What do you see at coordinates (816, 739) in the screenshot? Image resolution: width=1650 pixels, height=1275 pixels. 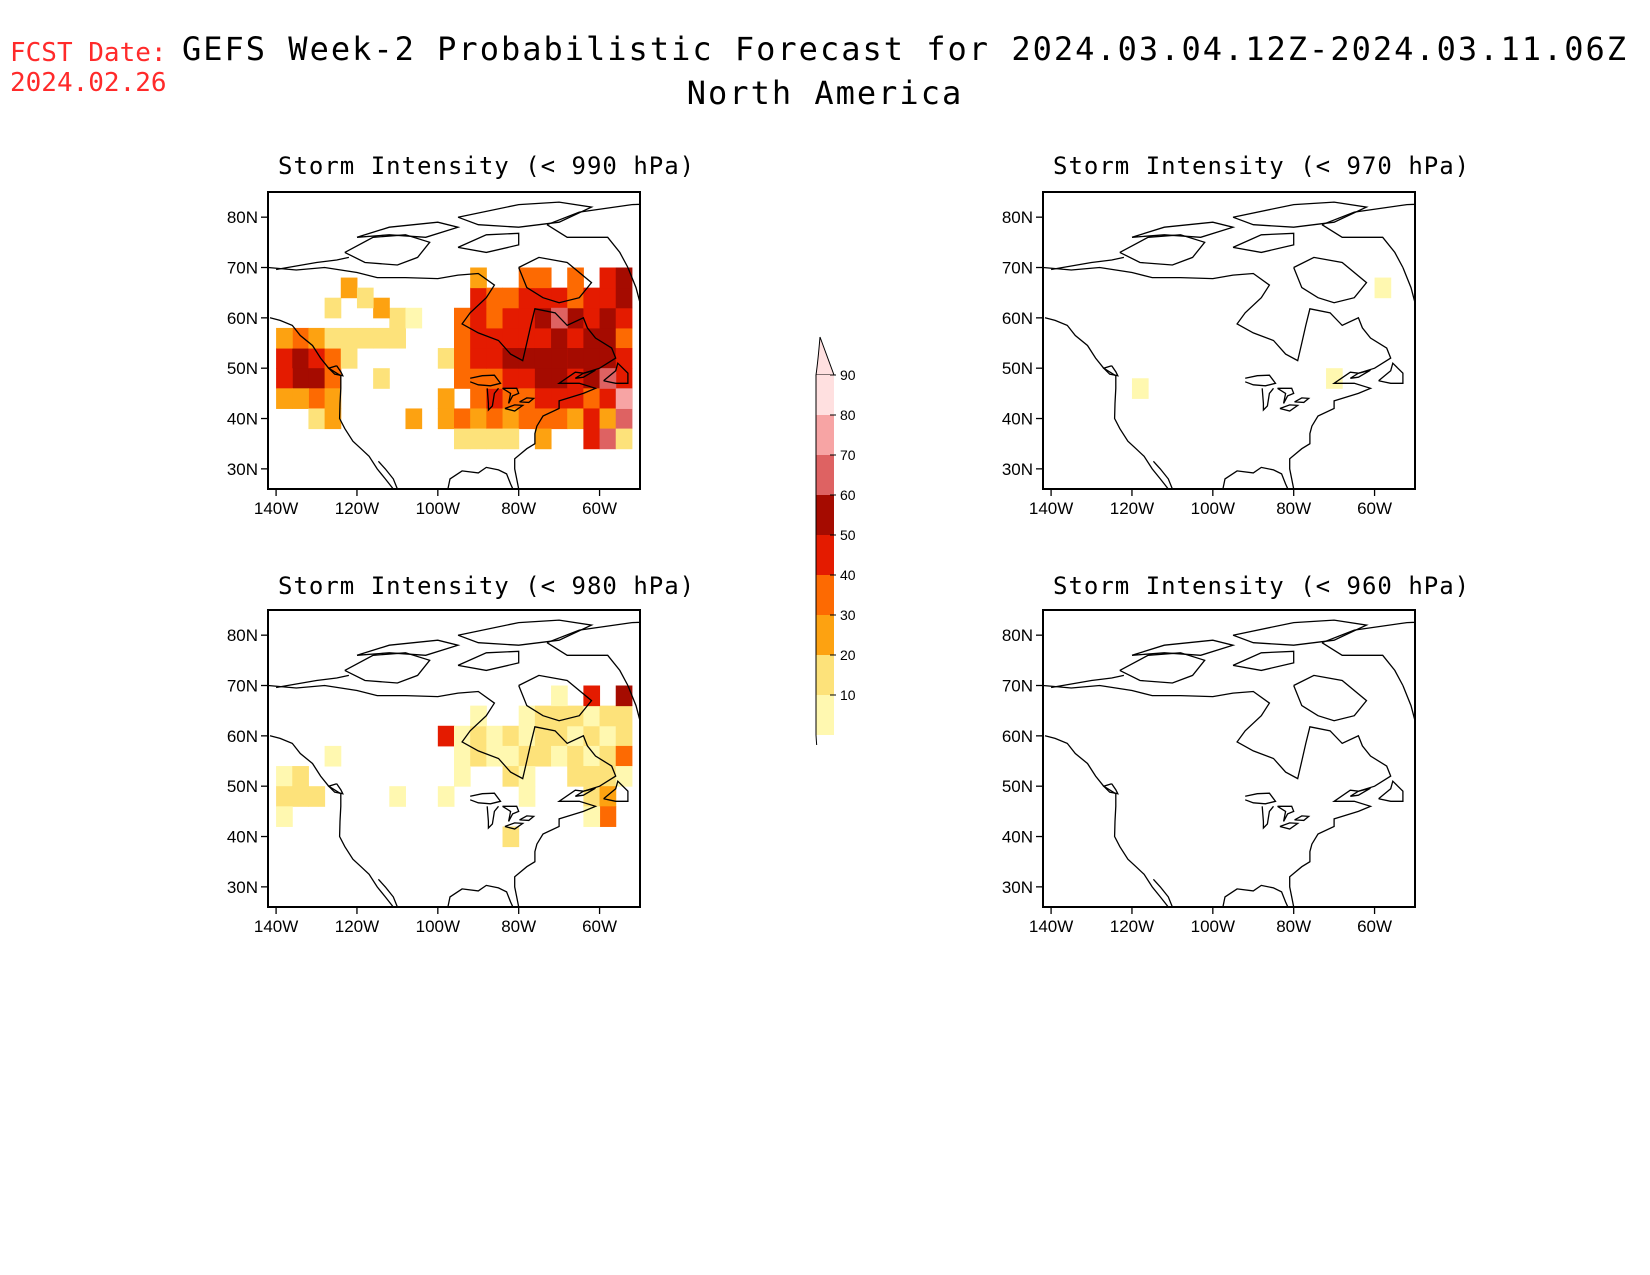 I see `colorbar-lower-extension` at bounding box center [816, 739].